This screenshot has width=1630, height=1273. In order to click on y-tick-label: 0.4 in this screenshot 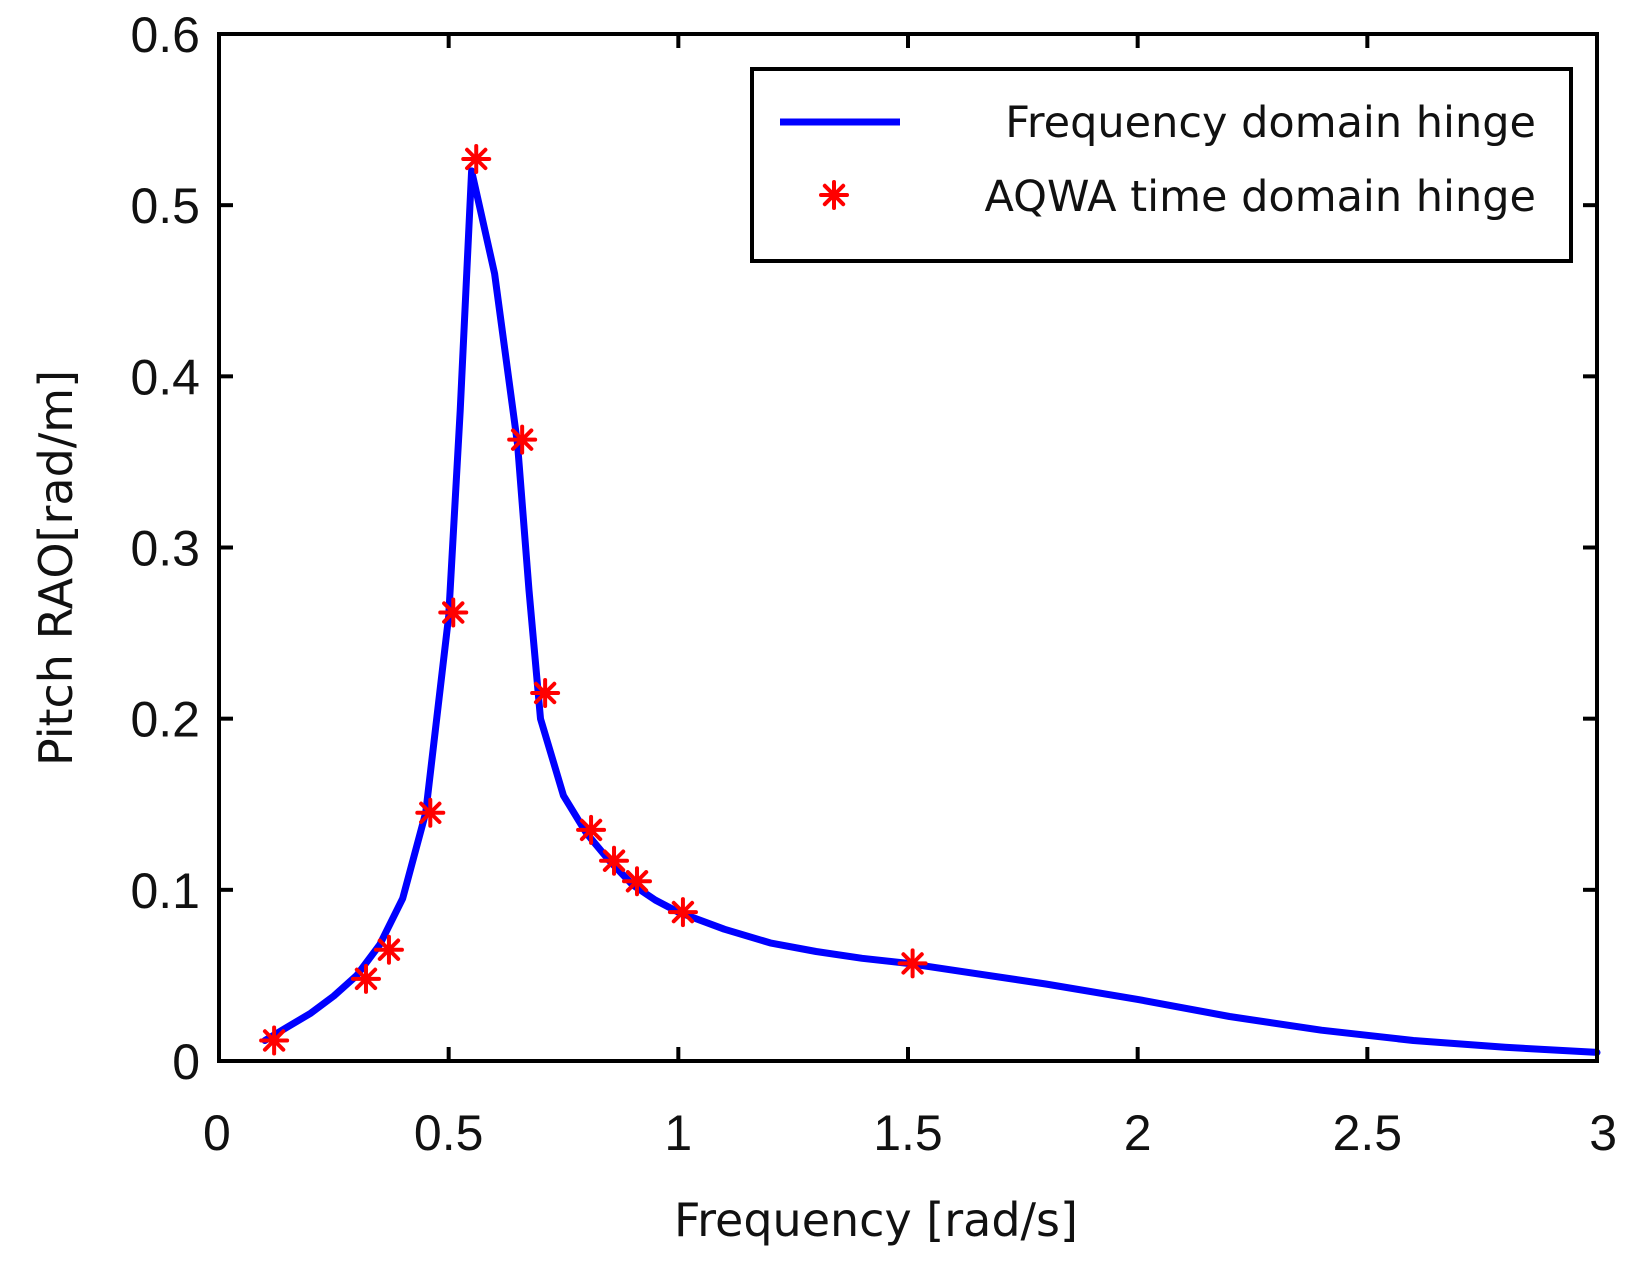, I will do `click(165, 377)`.